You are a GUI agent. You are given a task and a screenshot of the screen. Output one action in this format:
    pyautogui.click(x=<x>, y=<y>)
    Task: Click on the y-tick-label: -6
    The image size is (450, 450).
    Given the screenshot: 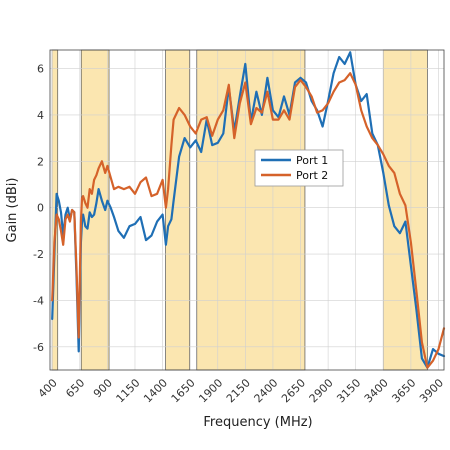 What is the action you would take?
    pyautogui.click(x=38, y=347)
    